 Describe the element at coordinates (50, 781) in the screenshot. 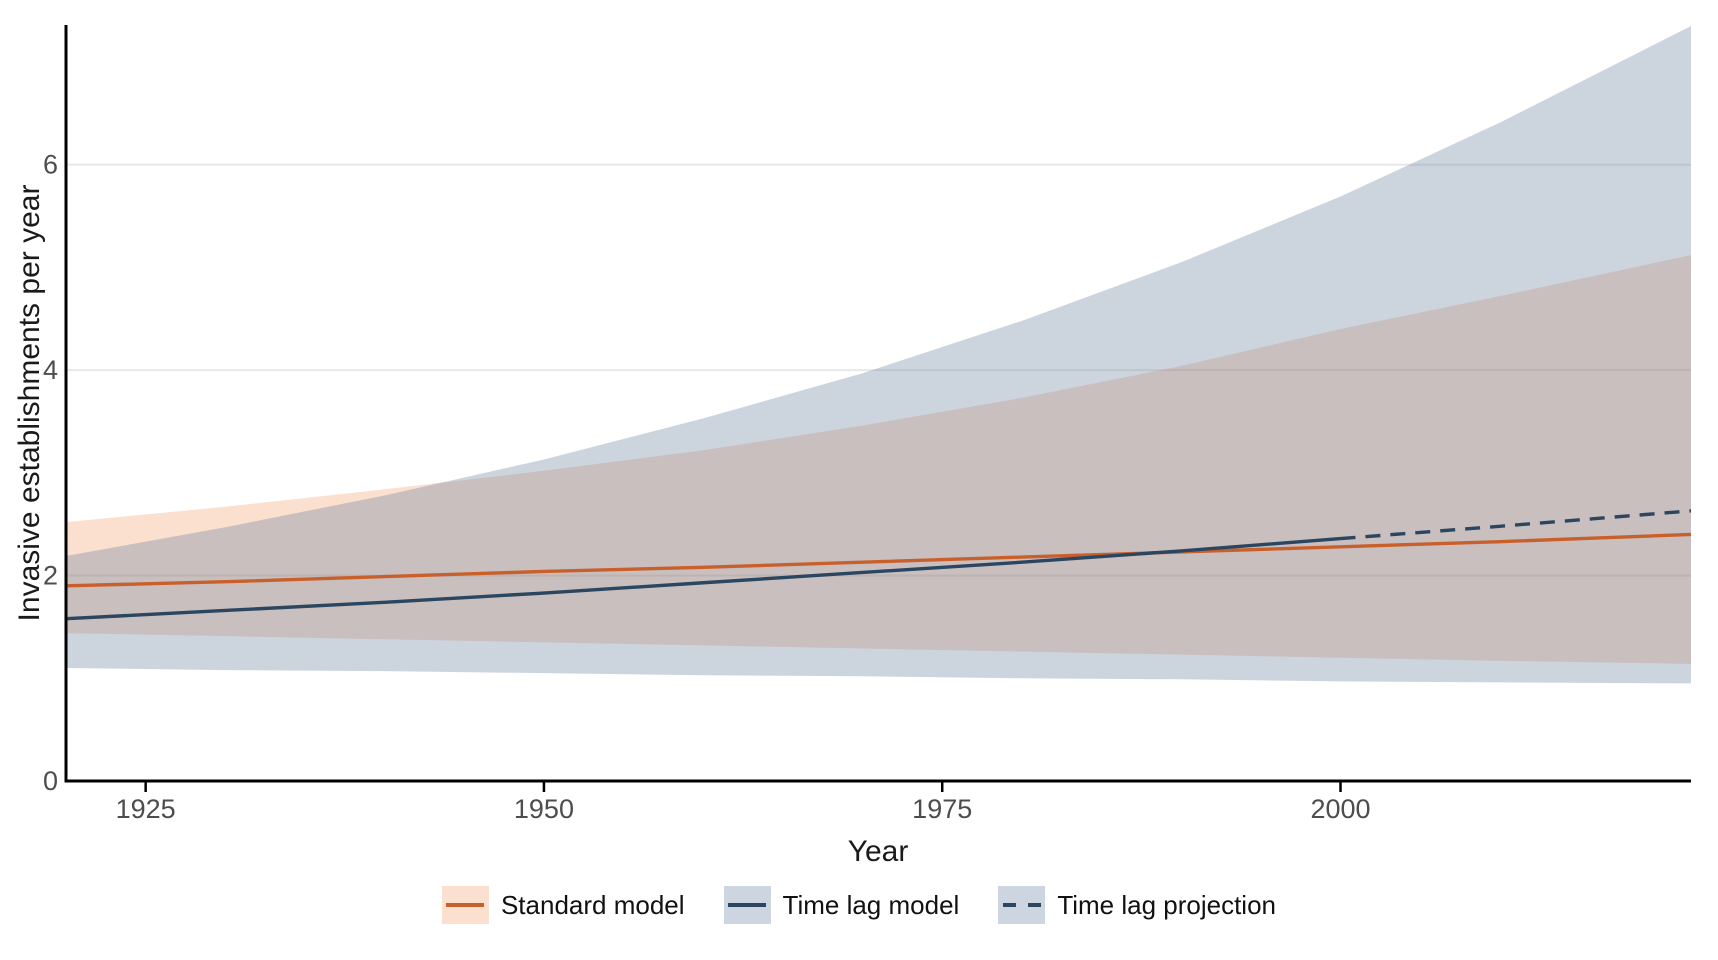

I see `y-tick-label-0: 0` at that location.